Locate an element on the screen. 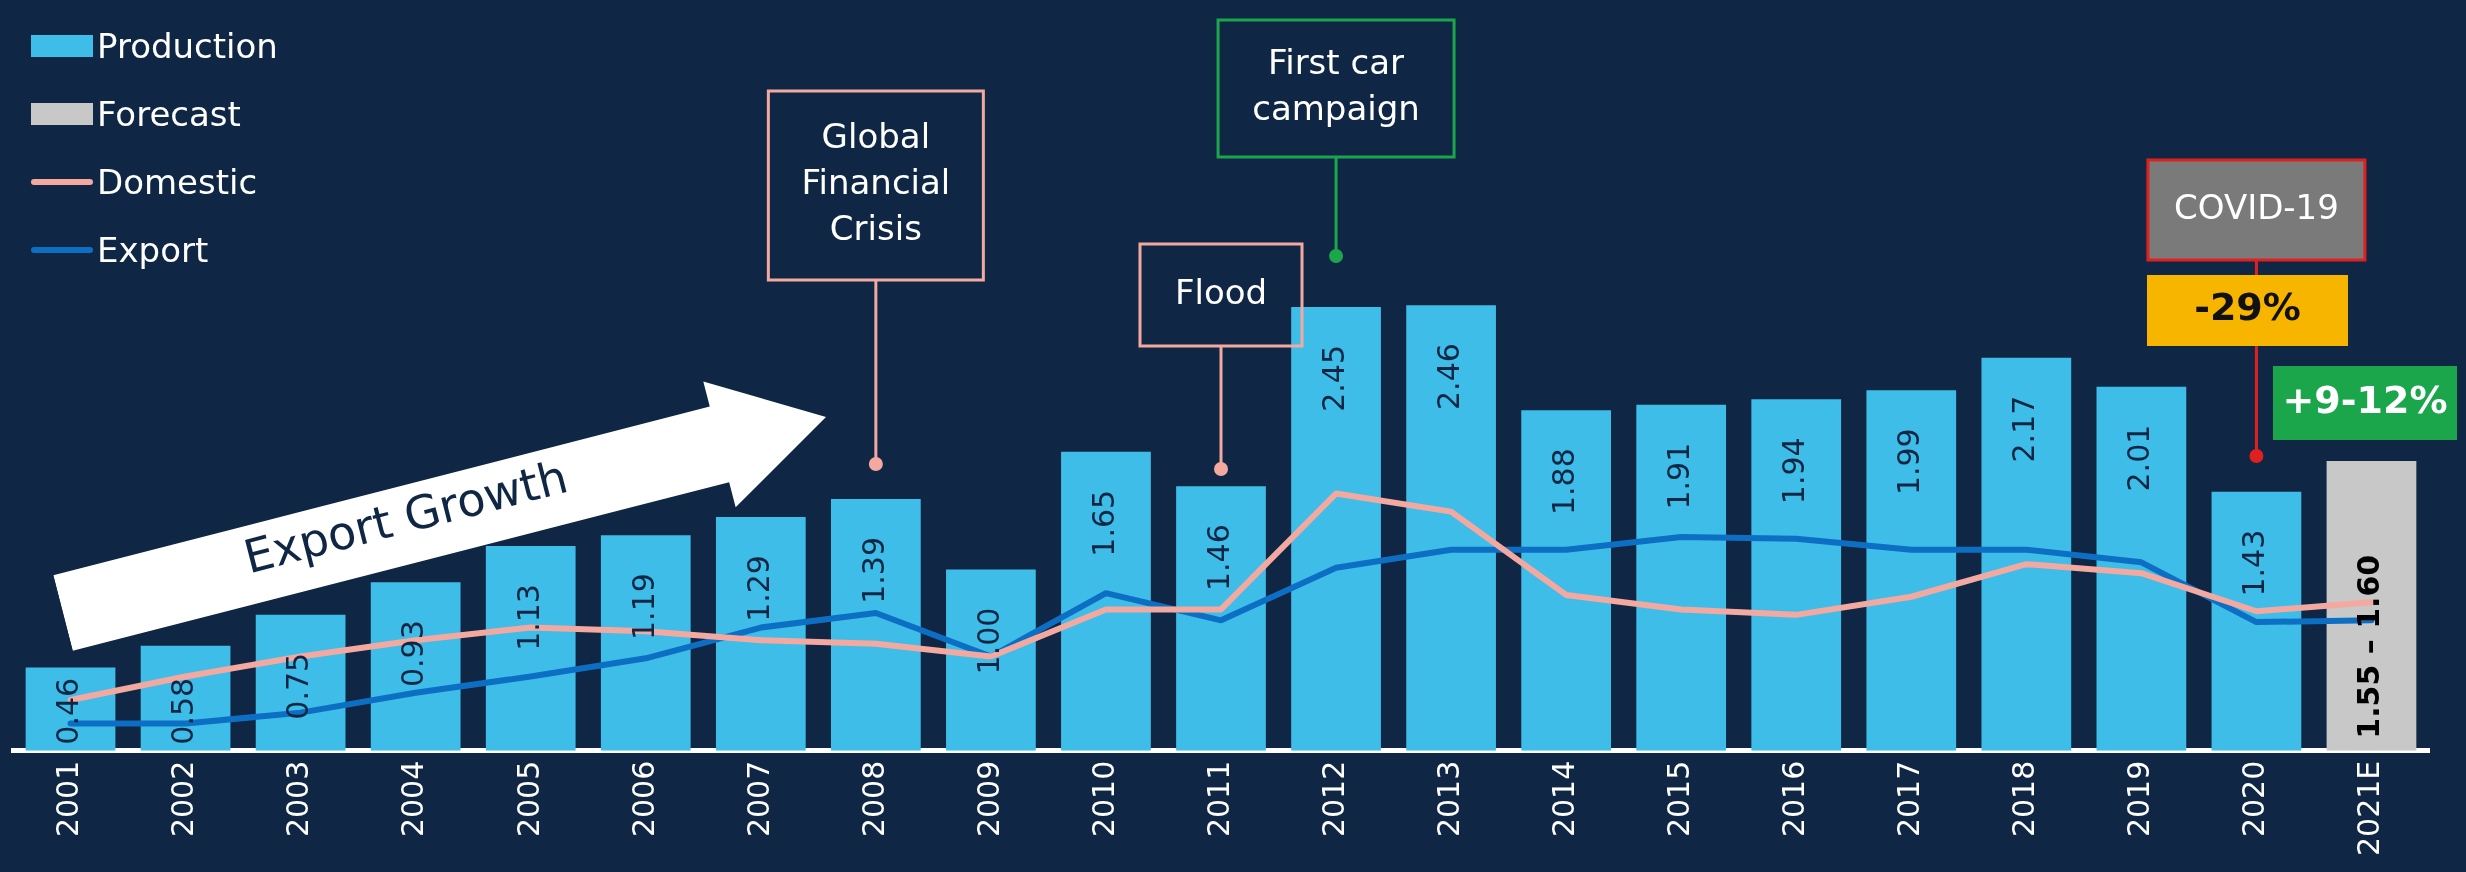 The width and height of the screenshot is (2466, 872). x-tick-label: 2007 is located at coordinates (758, 799).